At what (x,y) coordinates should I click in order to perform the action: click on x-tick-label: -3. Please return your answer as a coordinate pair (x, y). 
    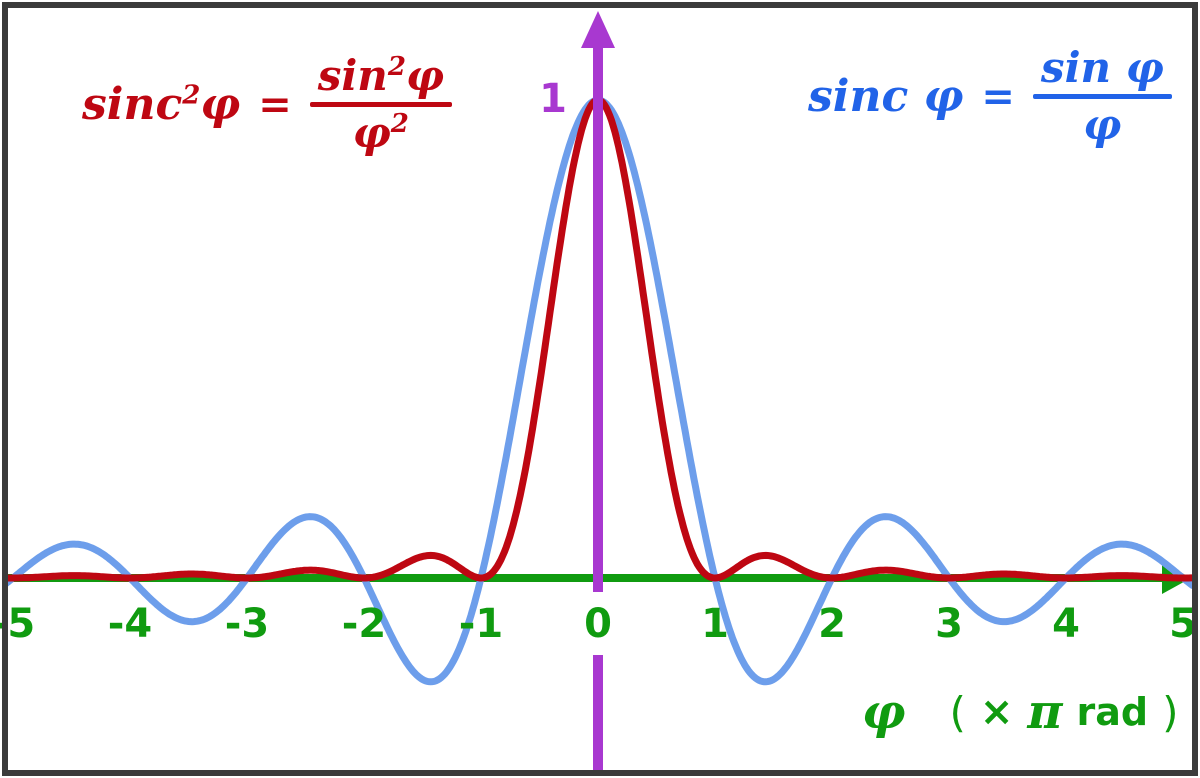
    Looking at the image, I should click on (247, 624).